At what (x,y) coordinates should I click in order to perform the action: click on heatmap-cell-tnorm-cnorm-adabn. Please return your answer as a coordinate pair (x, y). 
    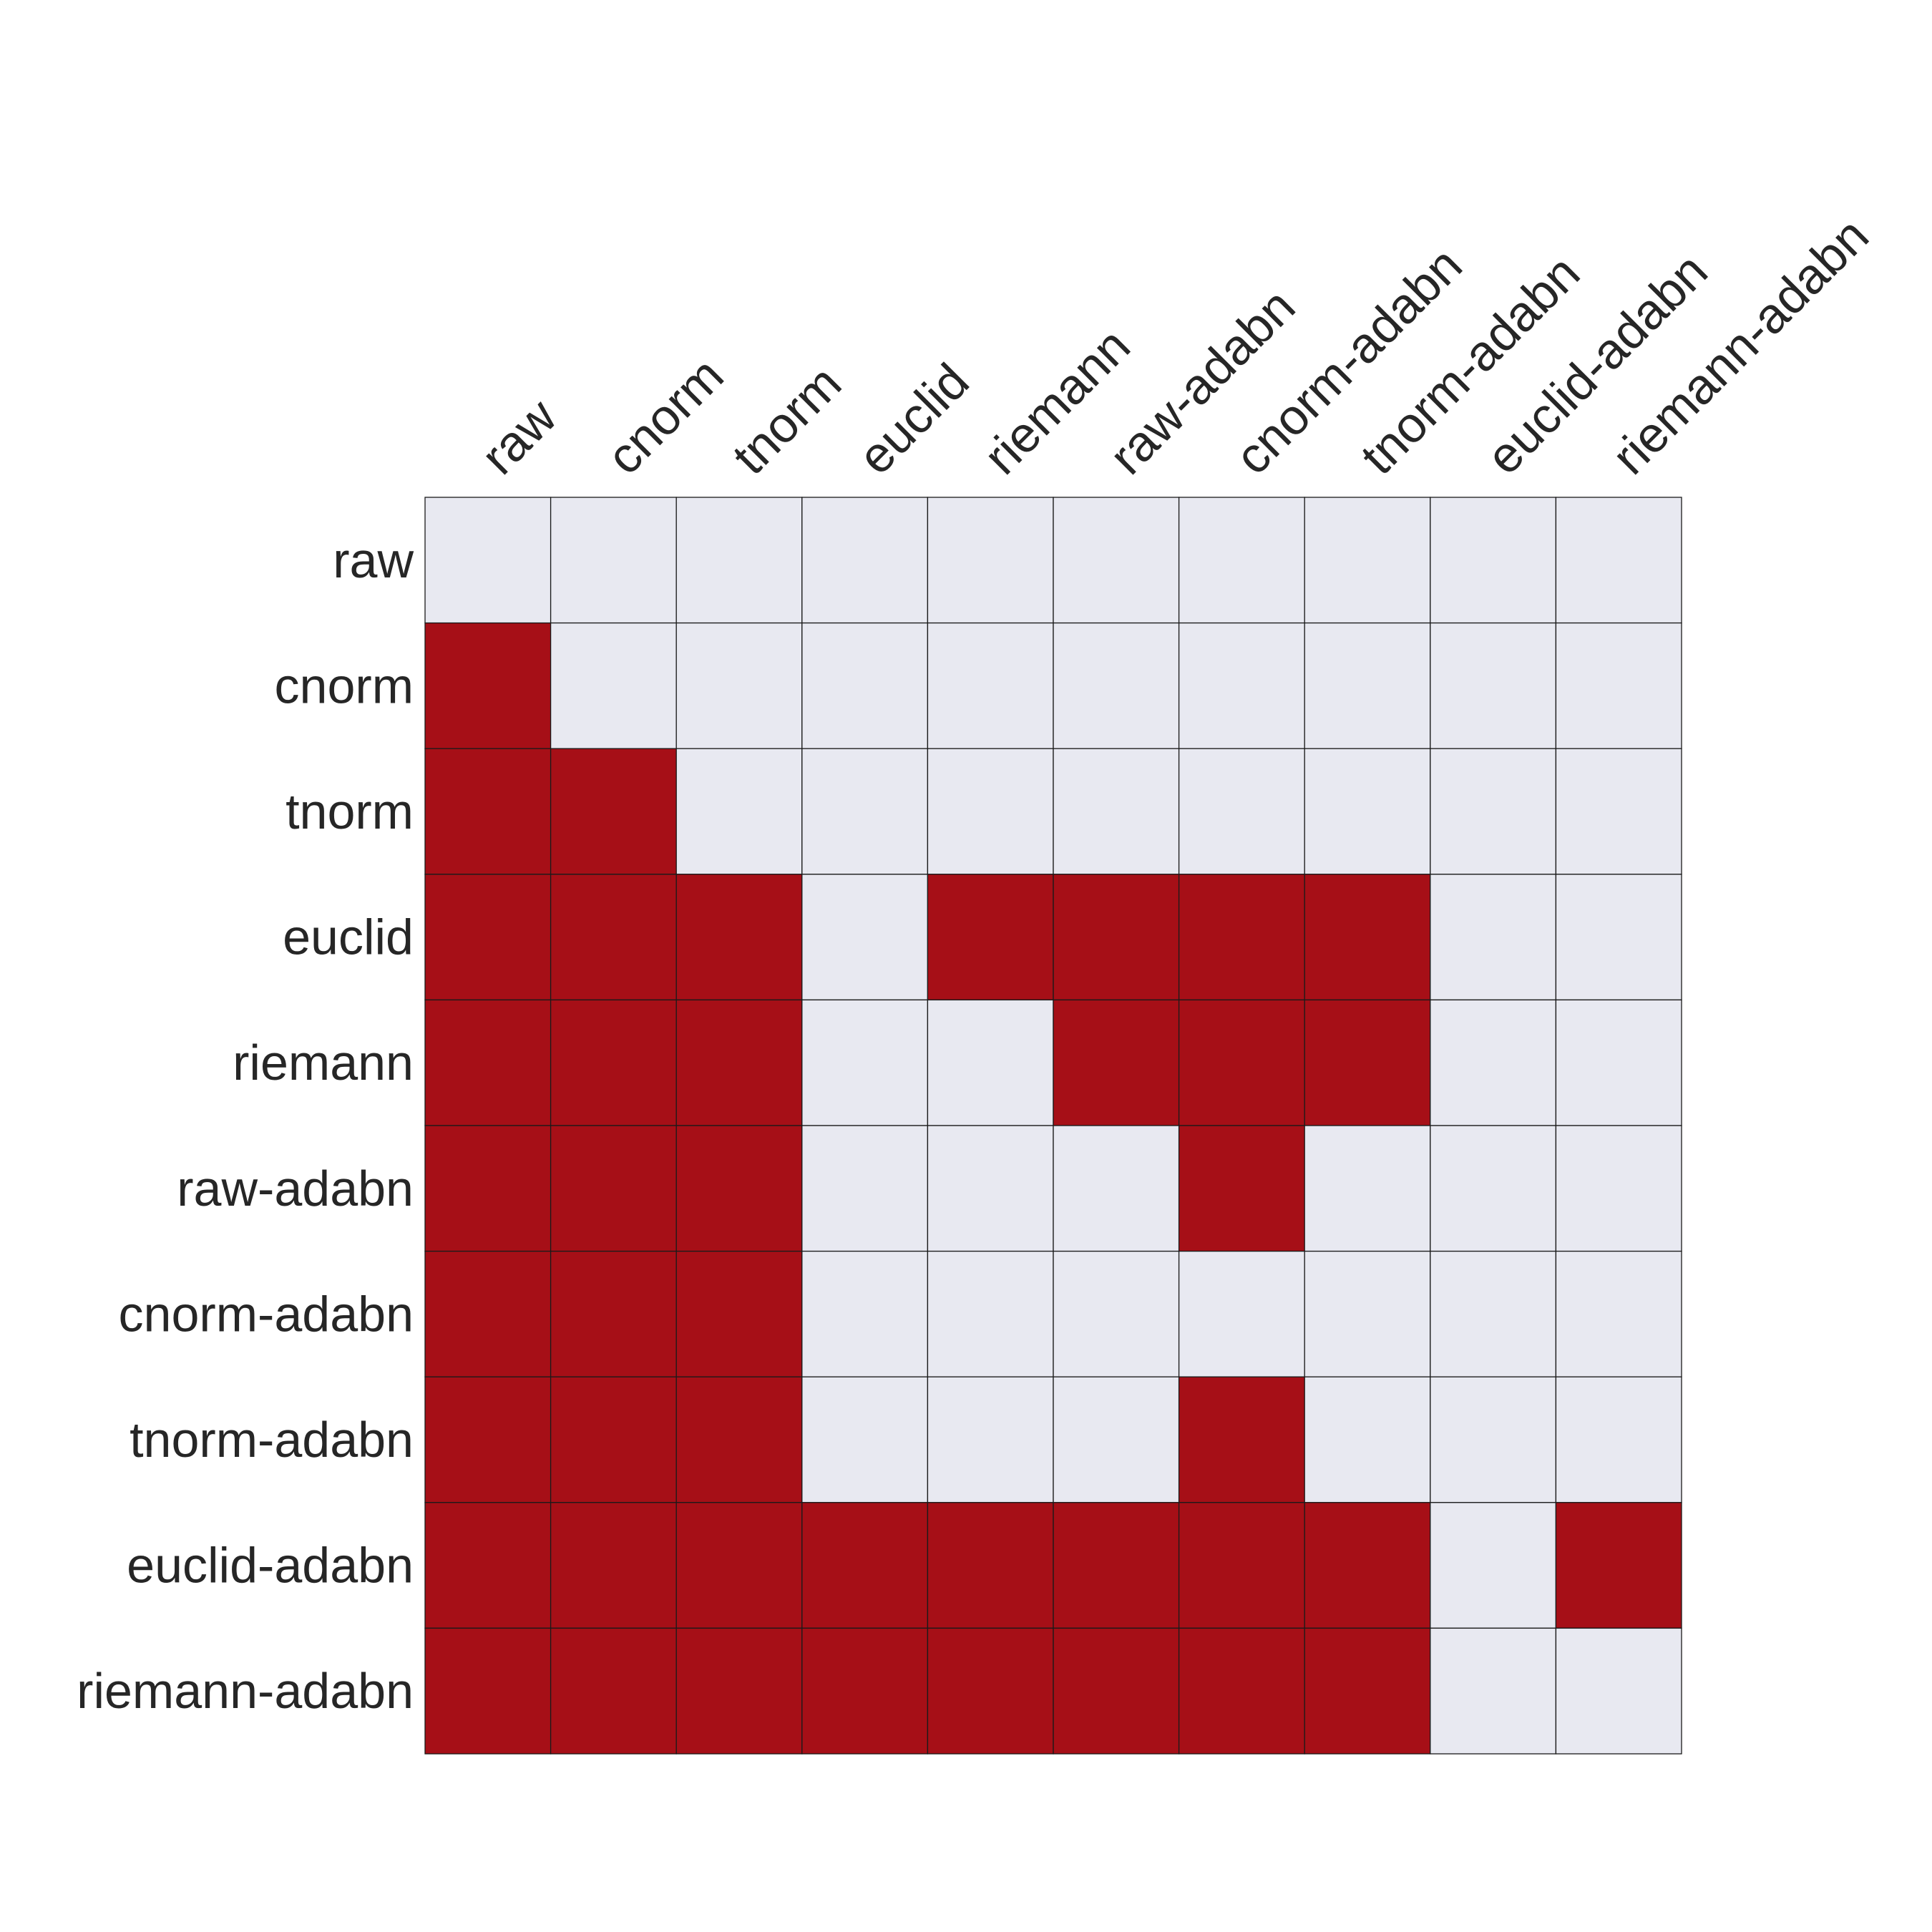
    Looking at the image, I should click on (1241, 811).